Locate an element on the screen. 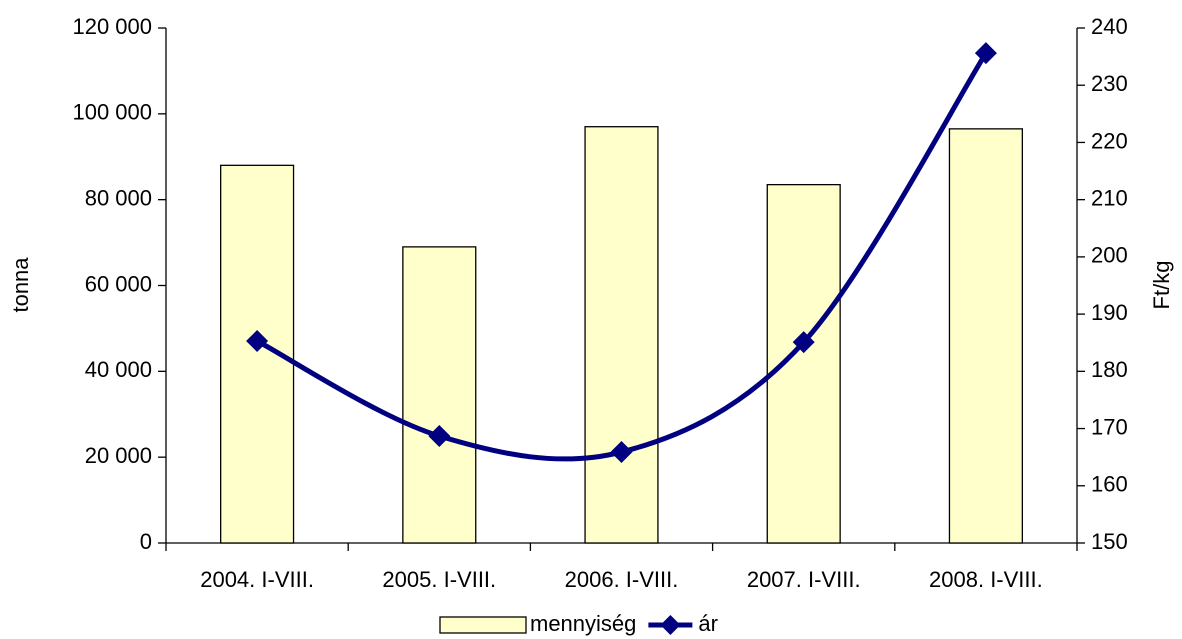  y2-tick-label: 160 is located at coordinates (1109, 484).